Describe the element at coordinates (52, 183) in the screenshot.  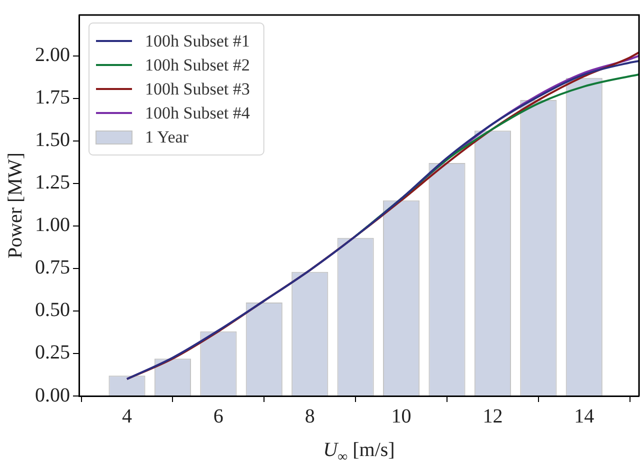
I see `y-tick-label: 1.25` at that location.